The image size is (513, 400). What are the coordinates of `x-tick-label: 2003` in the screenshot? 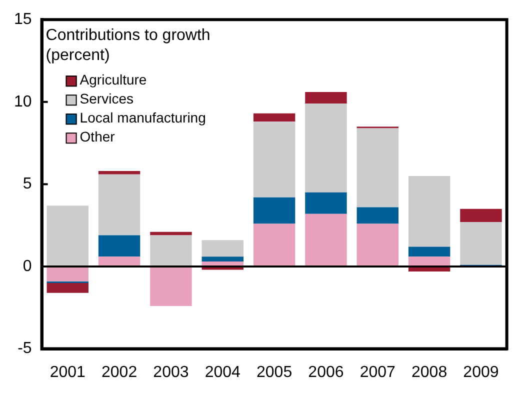 It's located at (171, 372).